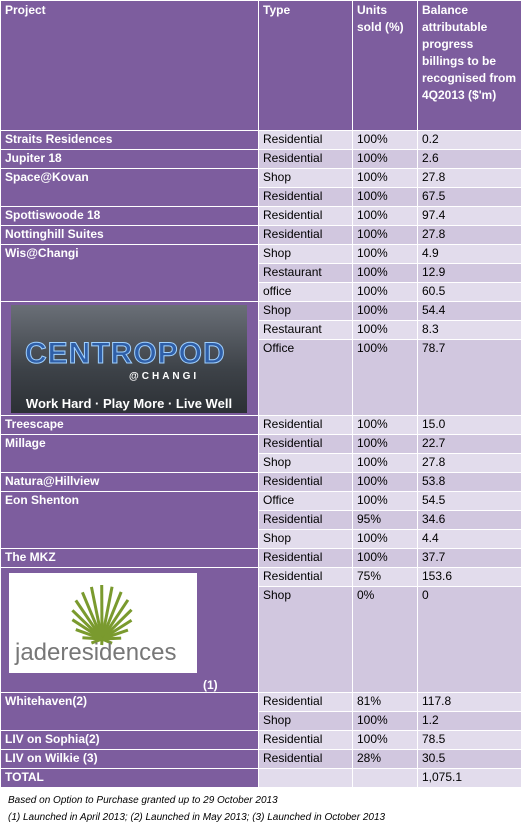 The width and height of the screenshot is (521, 833). What do you see at coordinates (385, 65) in the screenshot?
I see `column-header: Units sold (%)` at bounding box center [385, 65].